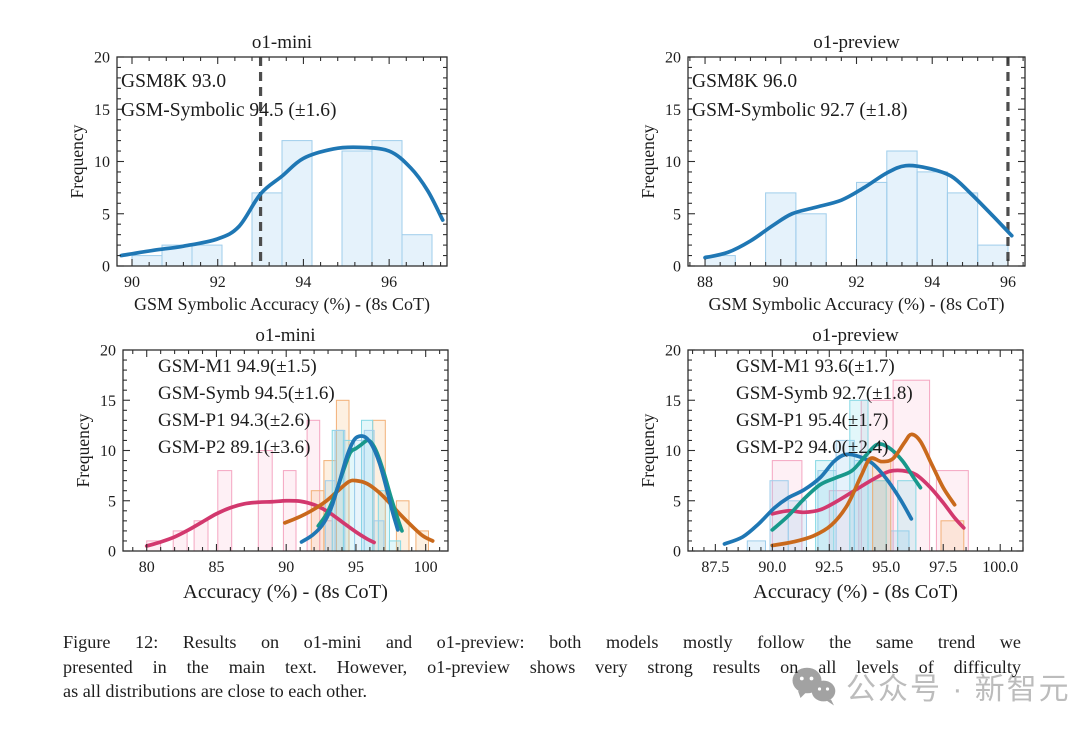 The width and height of the screenshot is (1080, 733). Describe the element at coordinates (824, 393) in the screenshot. I see `legend-entry: GSM-Symb 92.7(±1.8)` at that location.